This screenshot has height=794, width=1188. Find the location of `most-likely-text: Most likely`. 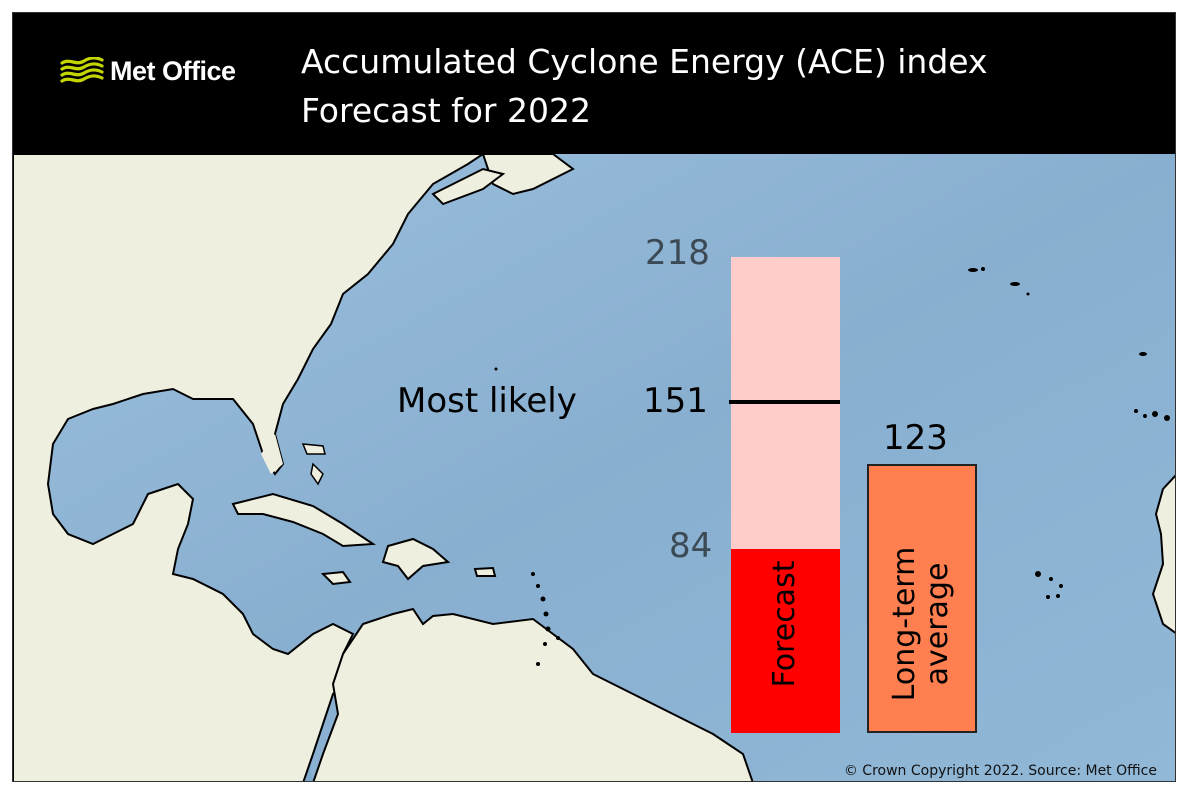

most-likely-text: Most likely is located at coordinates (487, 401).